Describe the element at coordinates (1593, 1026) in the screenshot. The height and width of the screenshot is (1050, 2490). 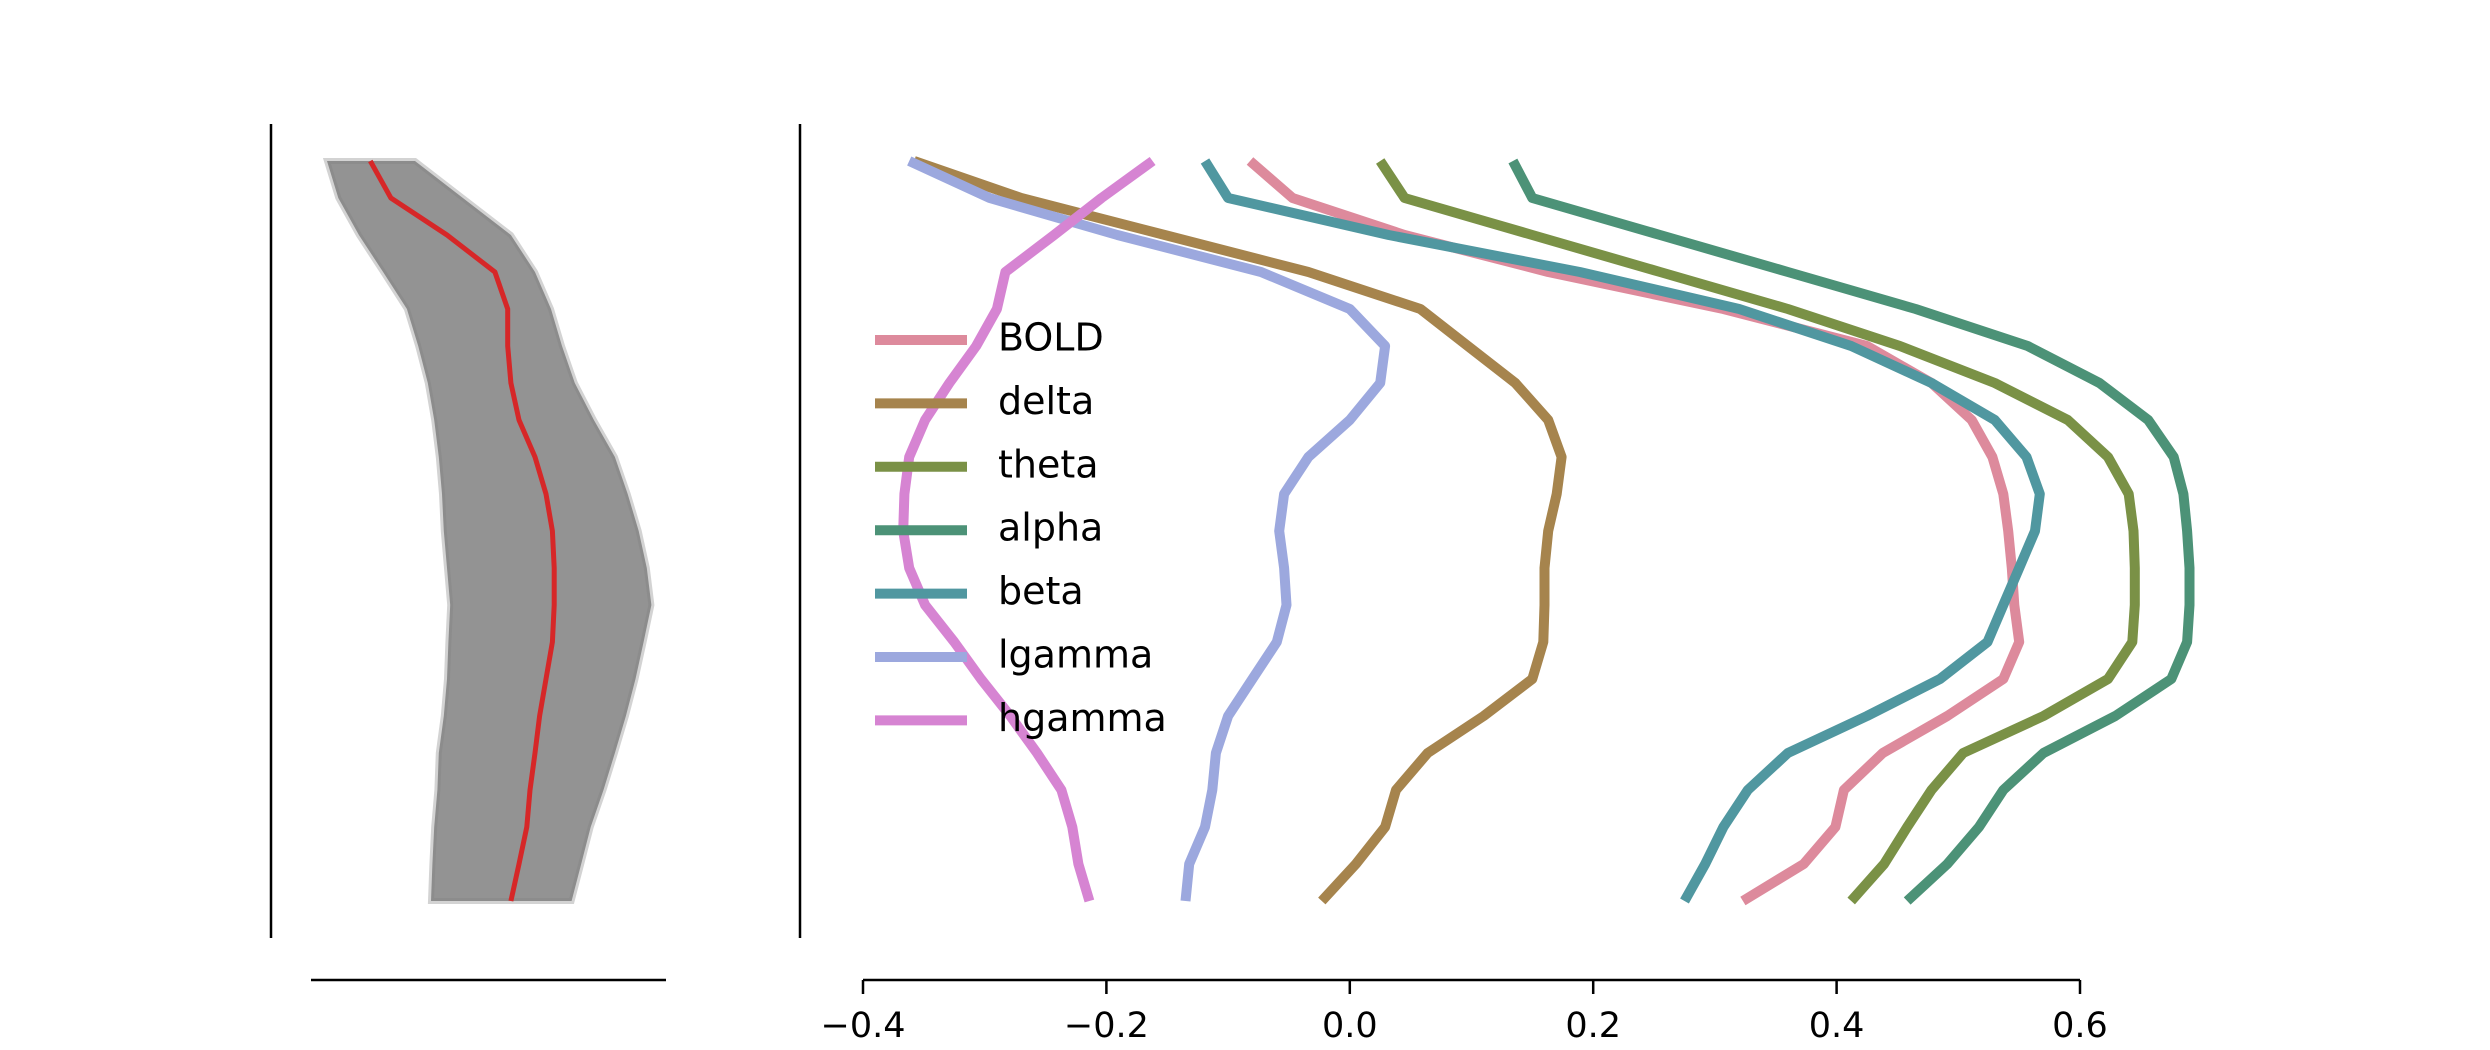
I see `x-tick-label: 0.2` at that location.